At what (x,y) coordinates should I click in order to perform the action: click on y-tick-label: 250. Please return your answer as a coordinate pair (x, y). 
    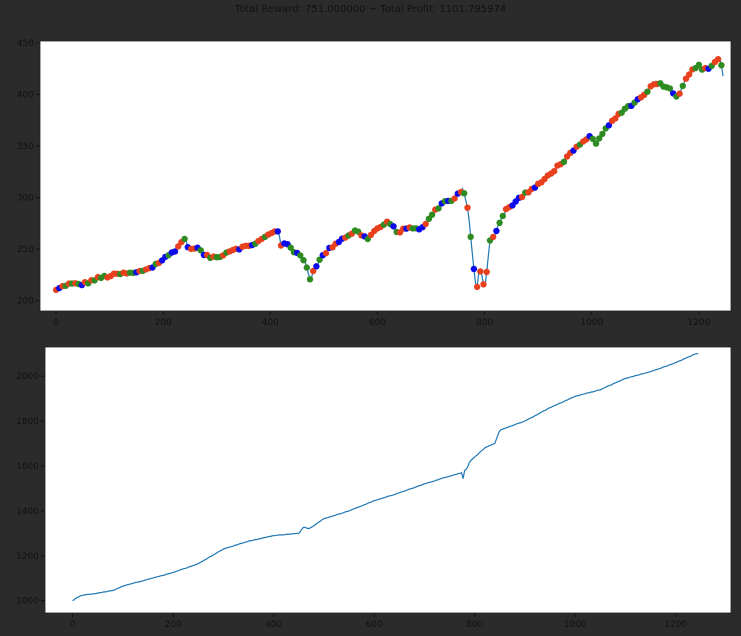
    Looking at the image, I should click on (25, 250).